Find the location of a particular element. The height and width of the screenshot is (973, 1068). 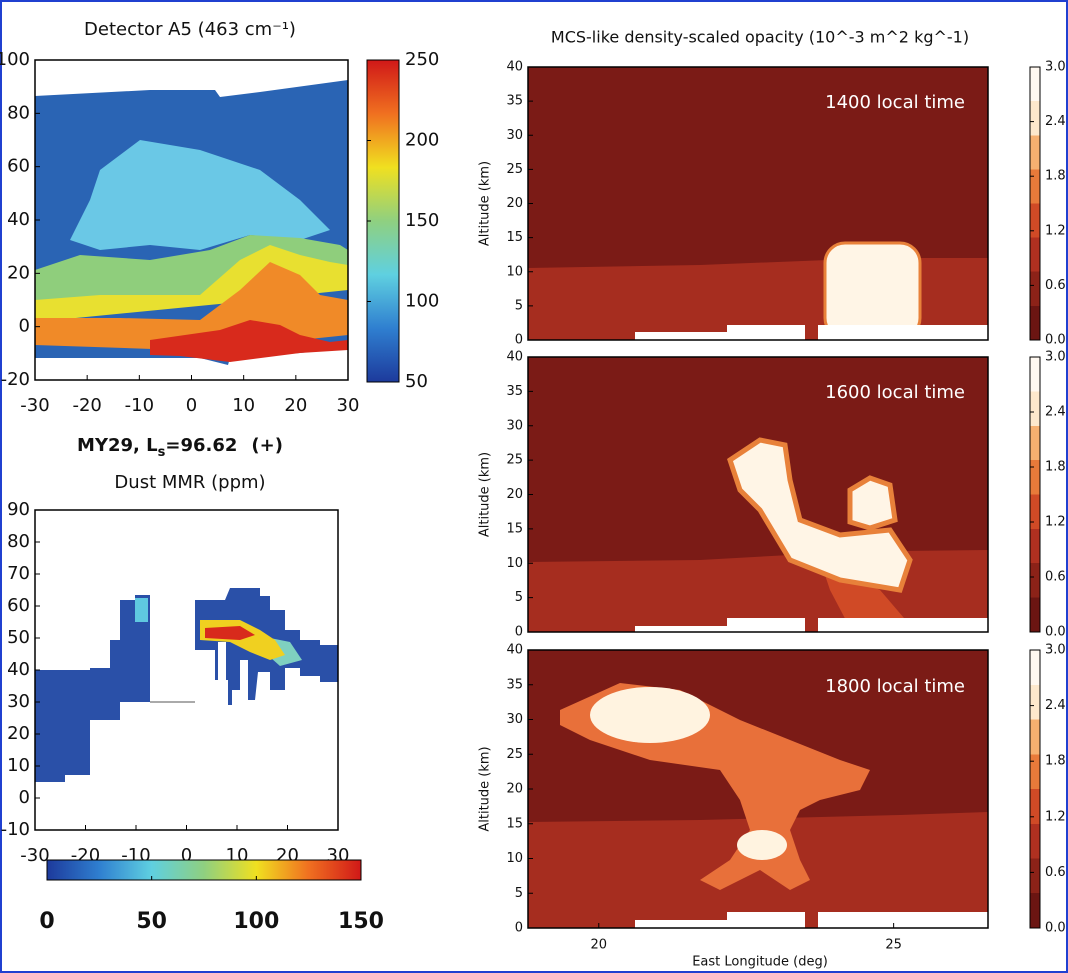

annotation: 1600 local time is located at coordinates (895, 392).